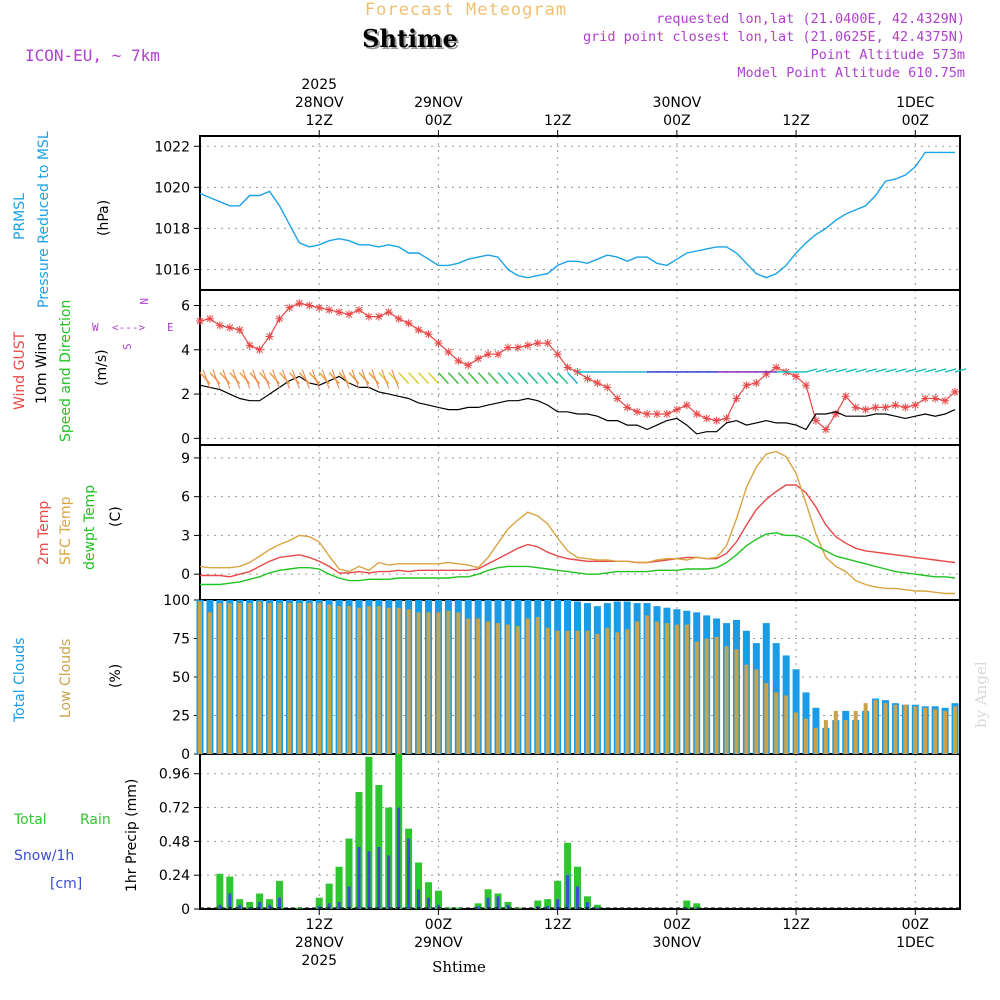 This screenshot has width=1000, height=1000. What do you see at coordinates (132, 835) in the screenshot?
I see `precip-unit-label: 1hr Precip (mm)` at bounding box center [132, 835].